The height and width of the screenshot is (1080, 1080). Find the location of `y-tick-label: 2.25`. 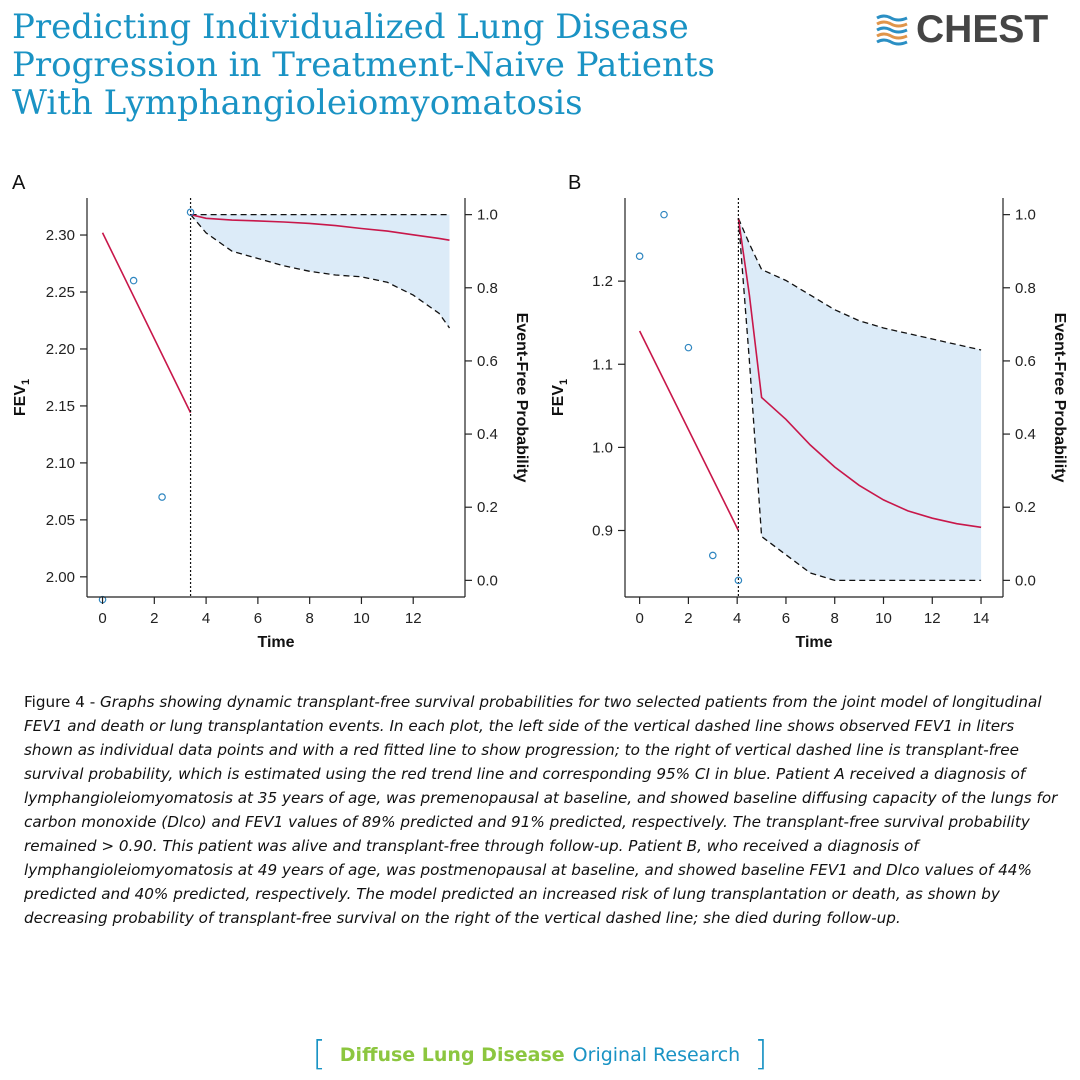

y-tick-label: 2.25 is located at coordinates (60, 292).